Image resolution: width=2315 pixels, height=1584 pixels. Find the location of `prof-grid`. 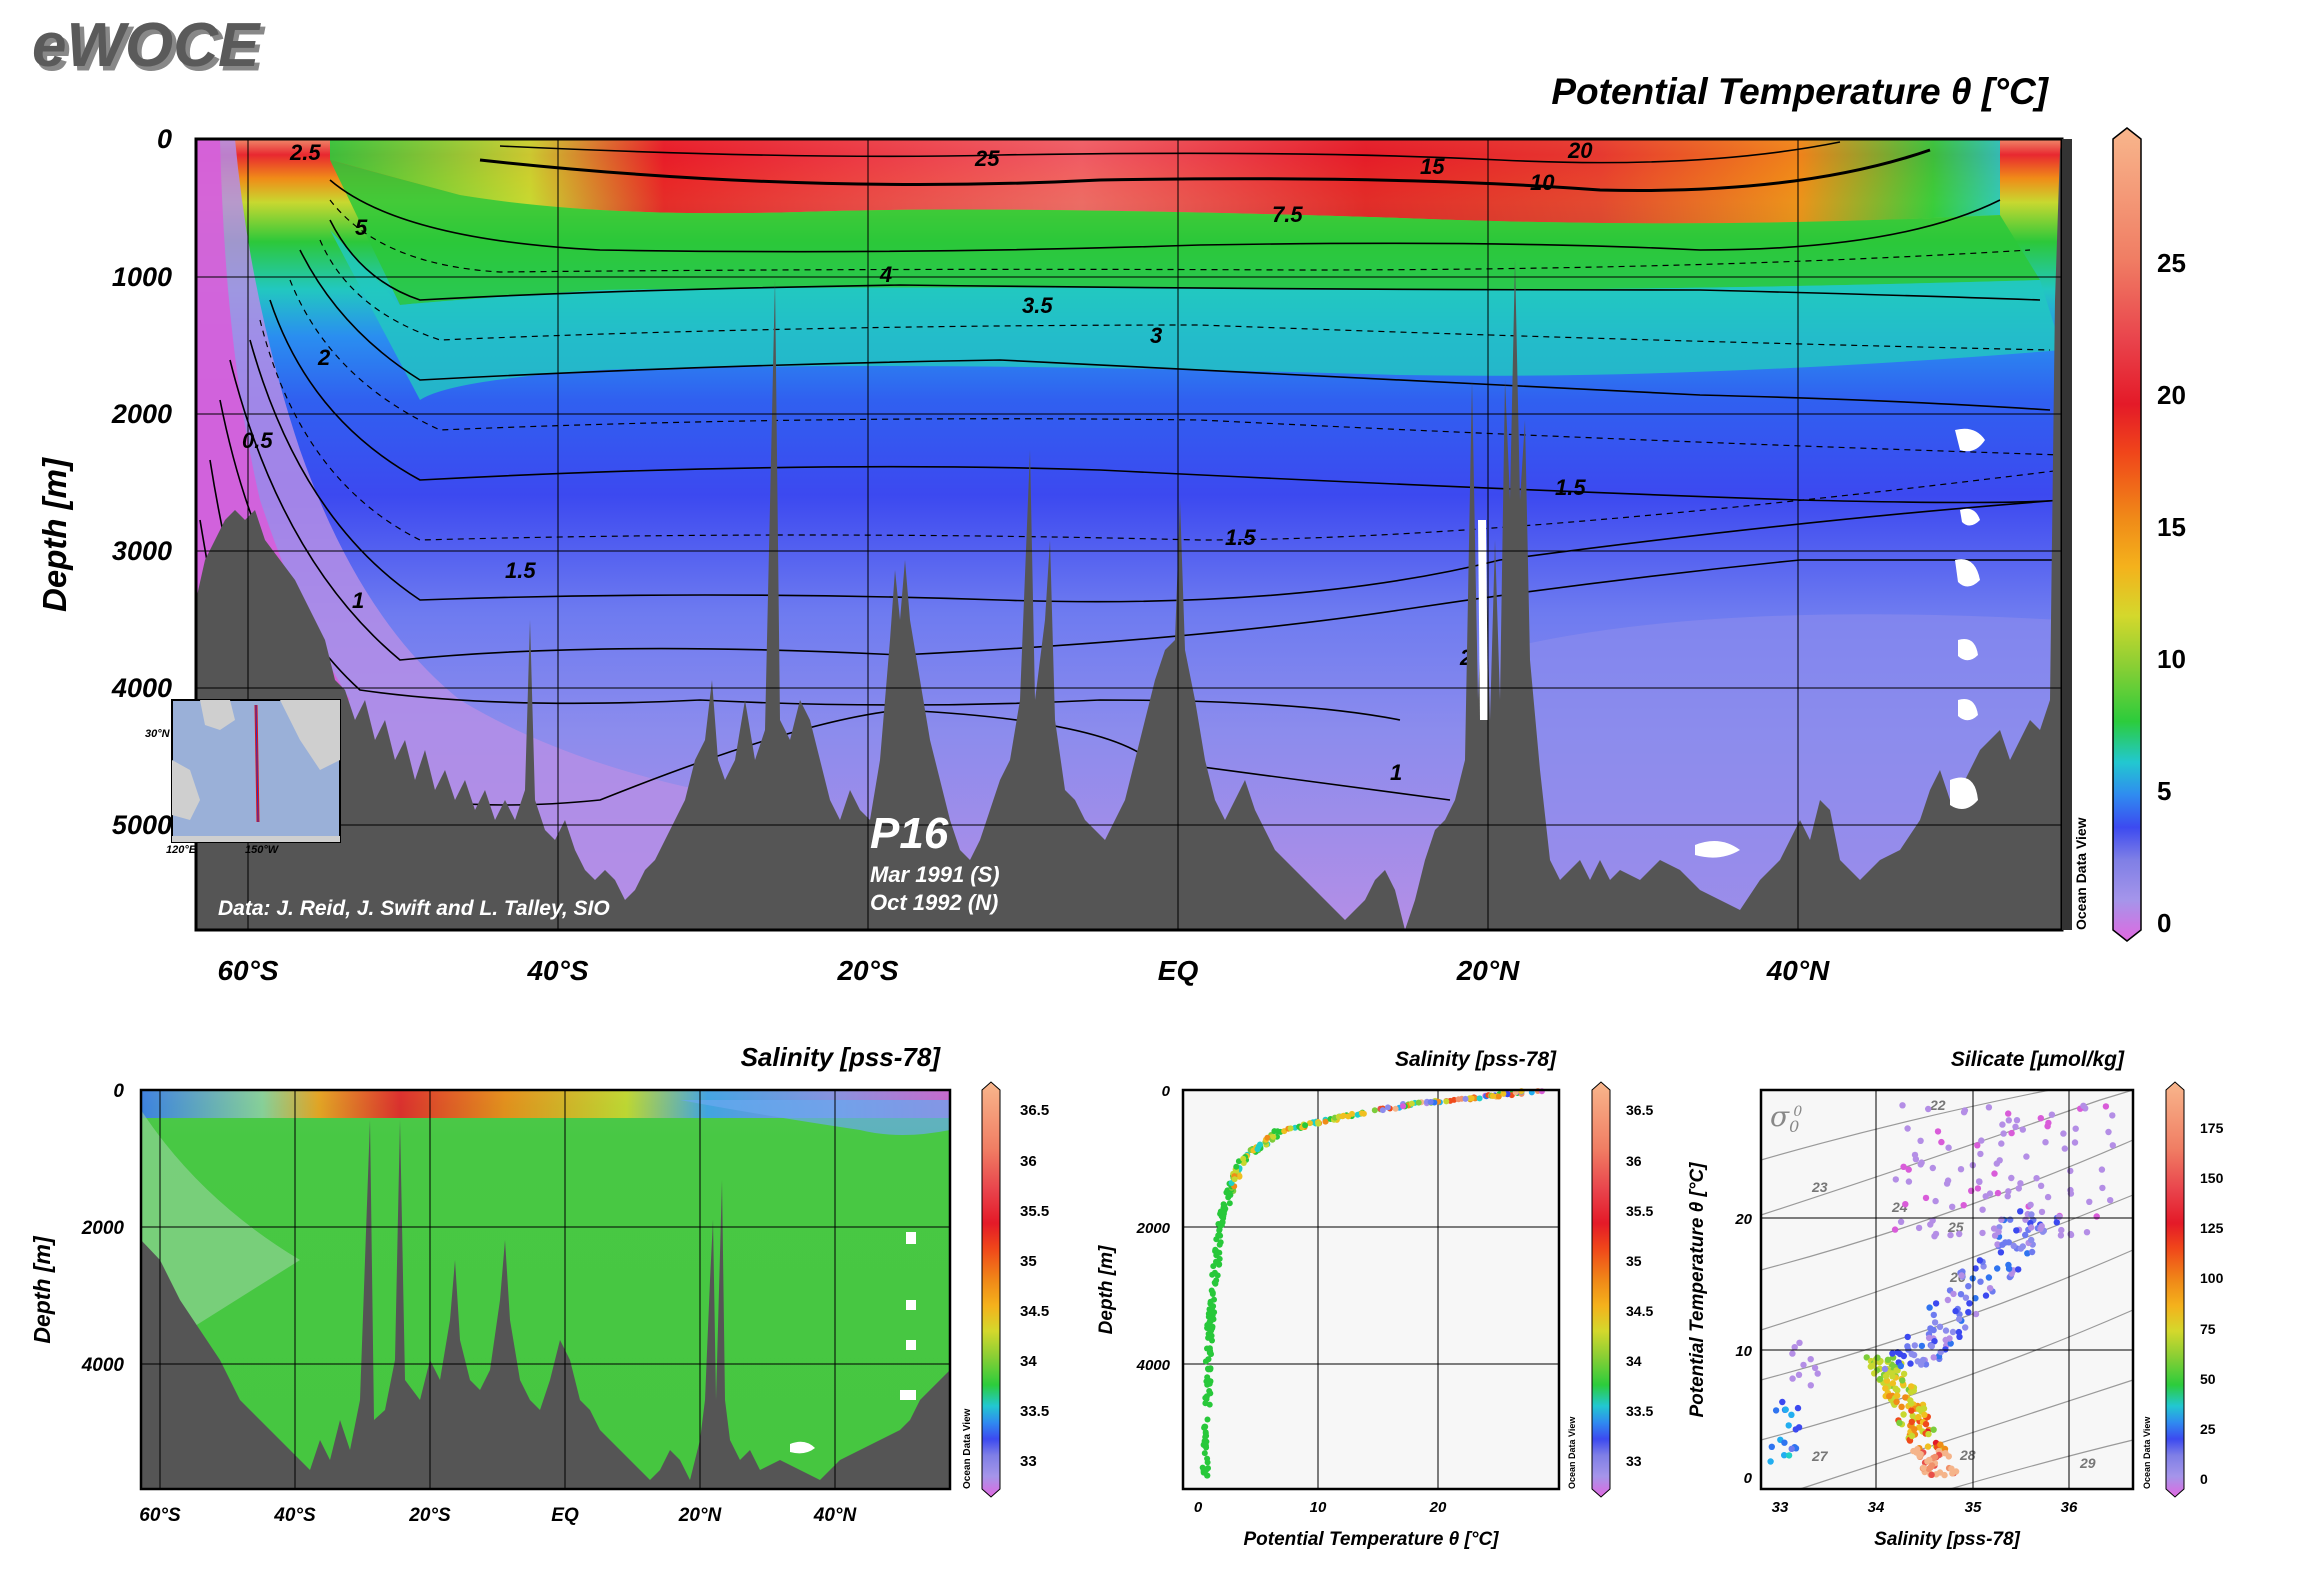

prof-grid is located at coordinates (1371, 1289).